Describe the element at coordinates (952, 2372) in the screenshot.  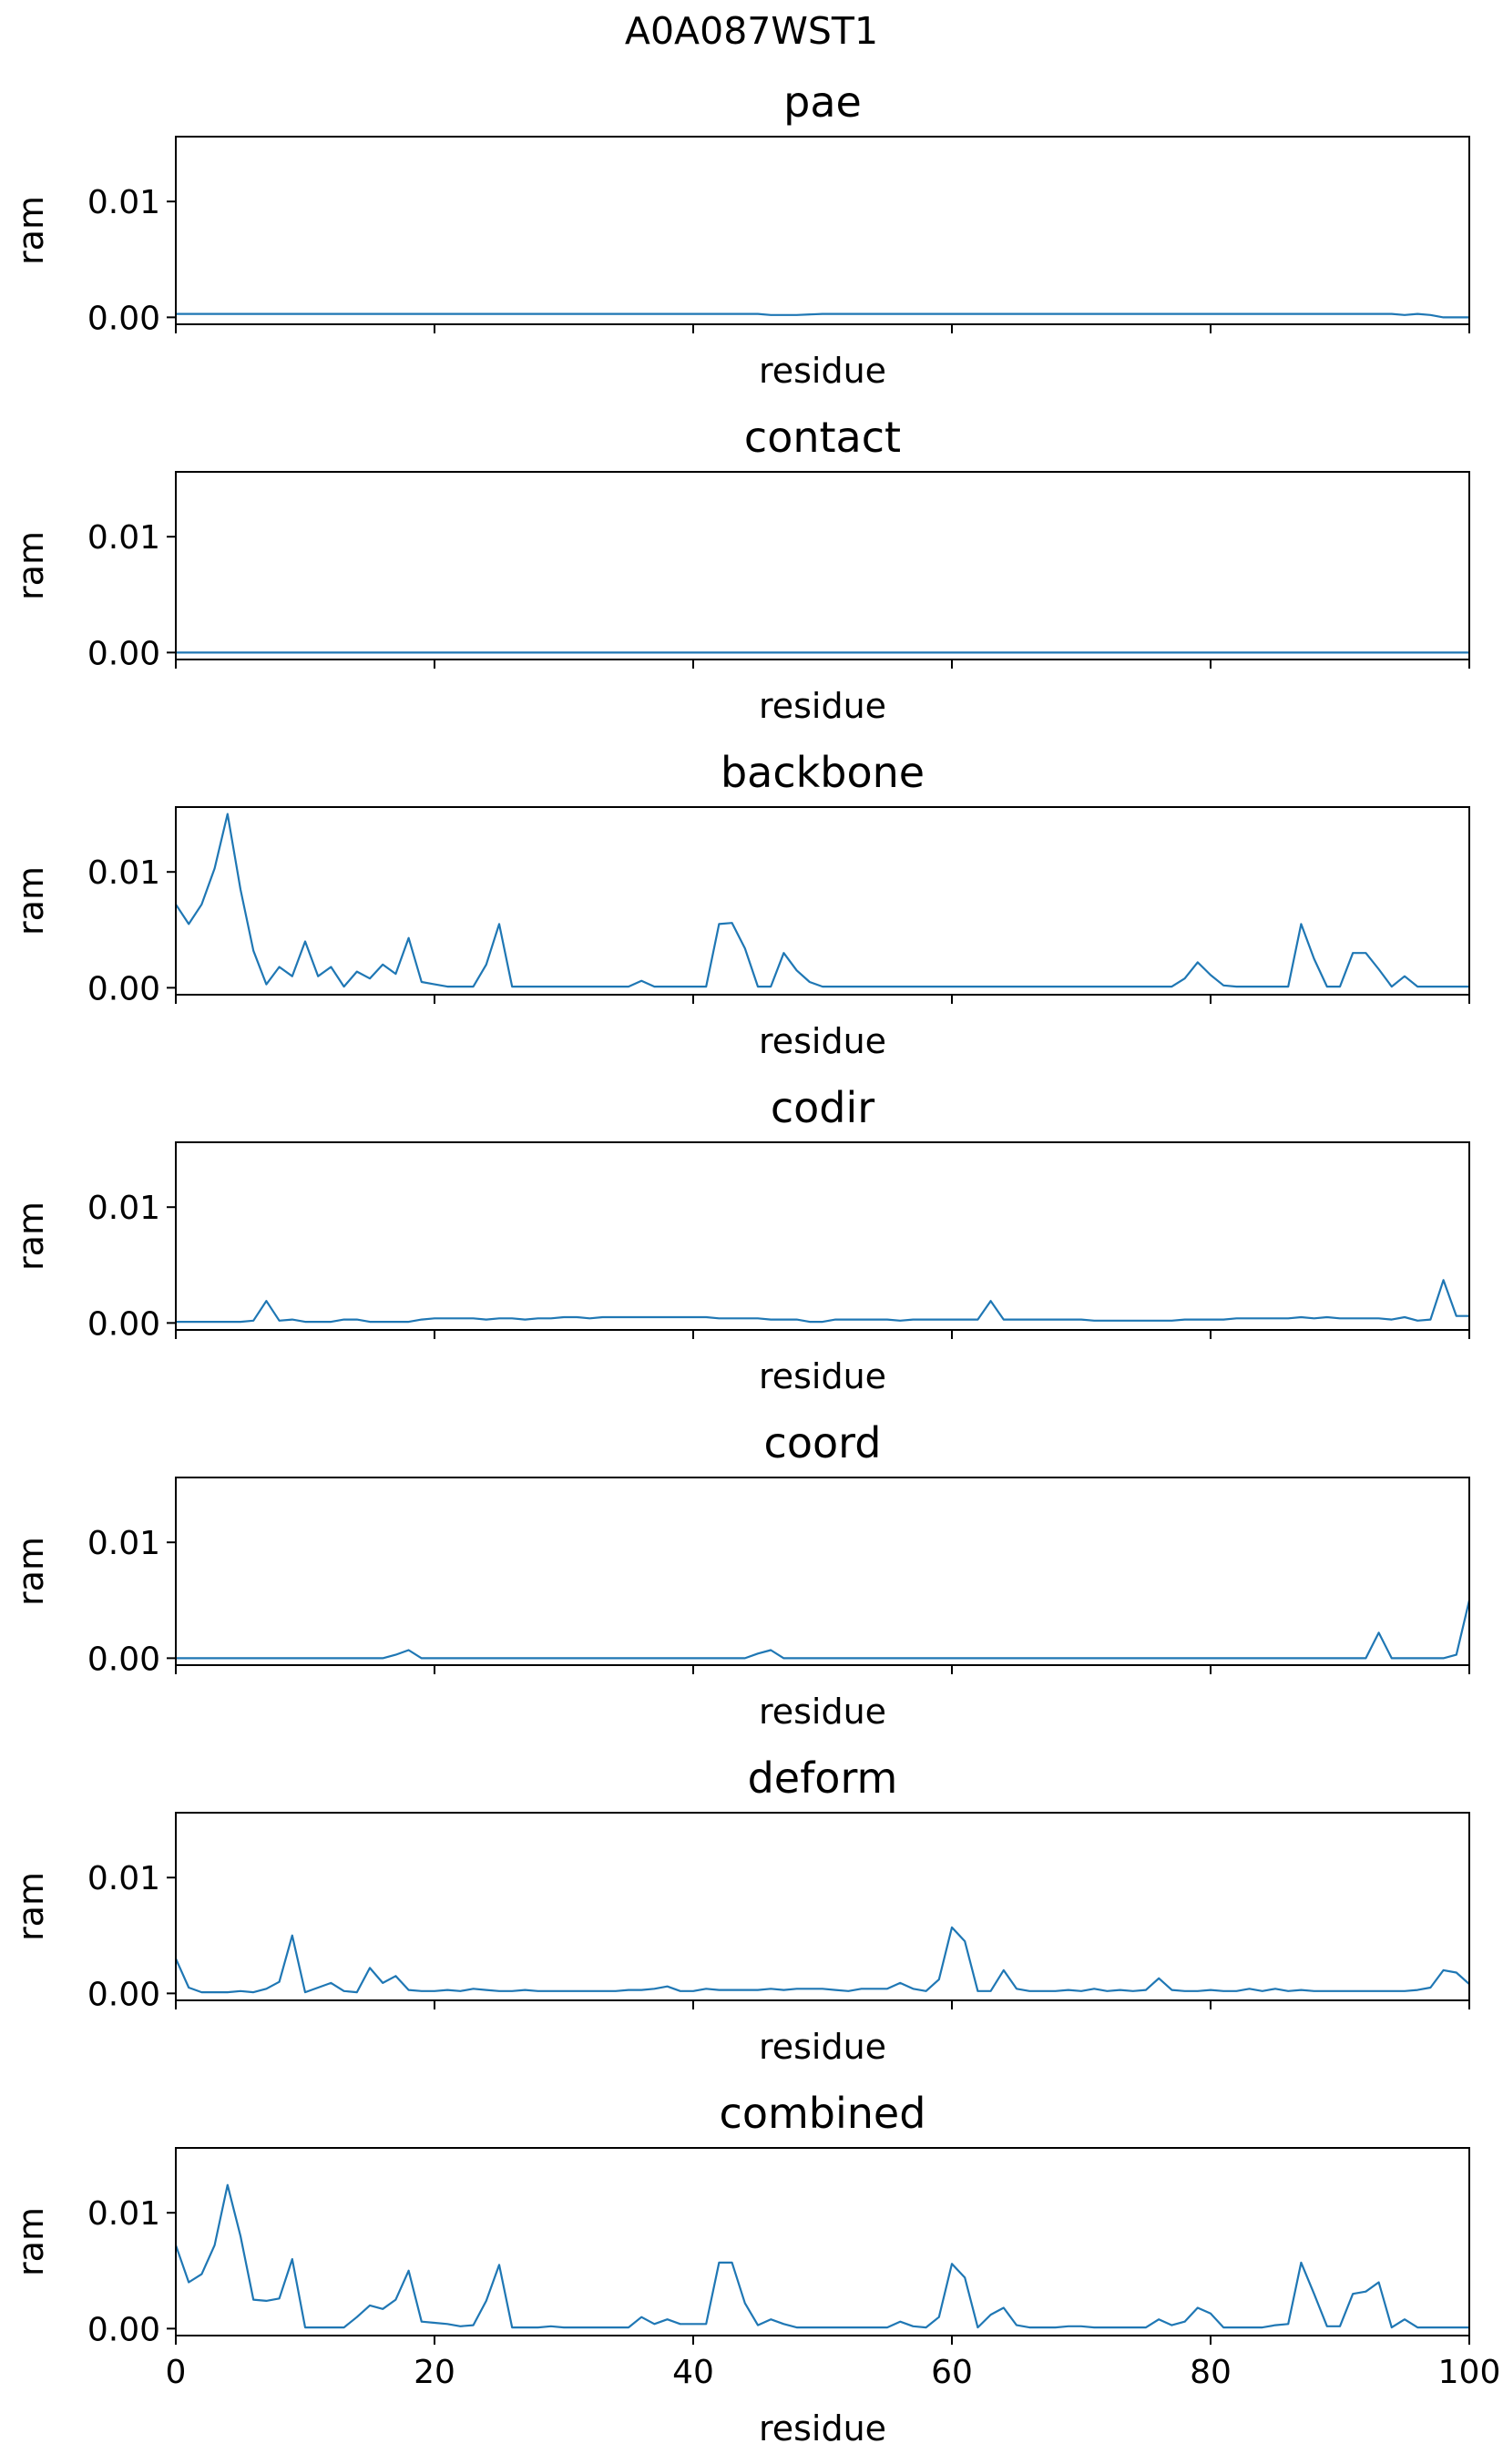
I see `x-tick-label: 60` at that location.